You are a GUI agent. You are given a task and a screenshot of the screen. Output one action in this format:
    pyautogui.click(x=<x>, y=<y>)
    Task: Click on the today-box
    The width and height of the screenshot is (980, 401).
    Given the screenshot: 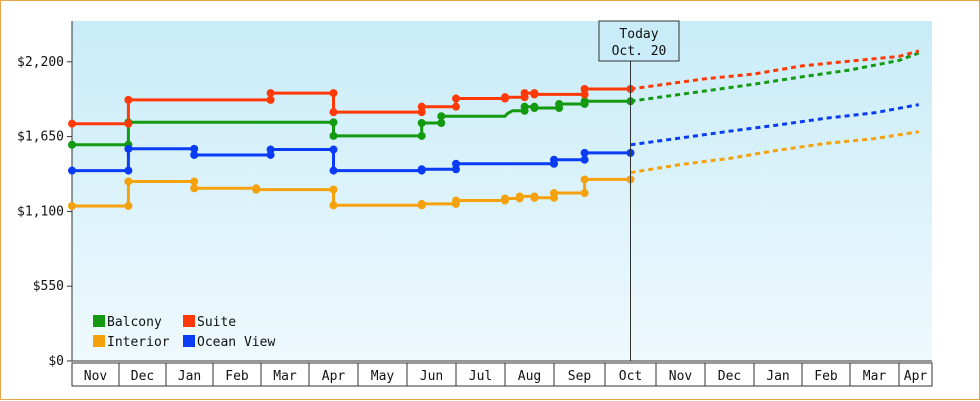 What is the action you would take?
    pyautogui.click(x=639, y=41)
    